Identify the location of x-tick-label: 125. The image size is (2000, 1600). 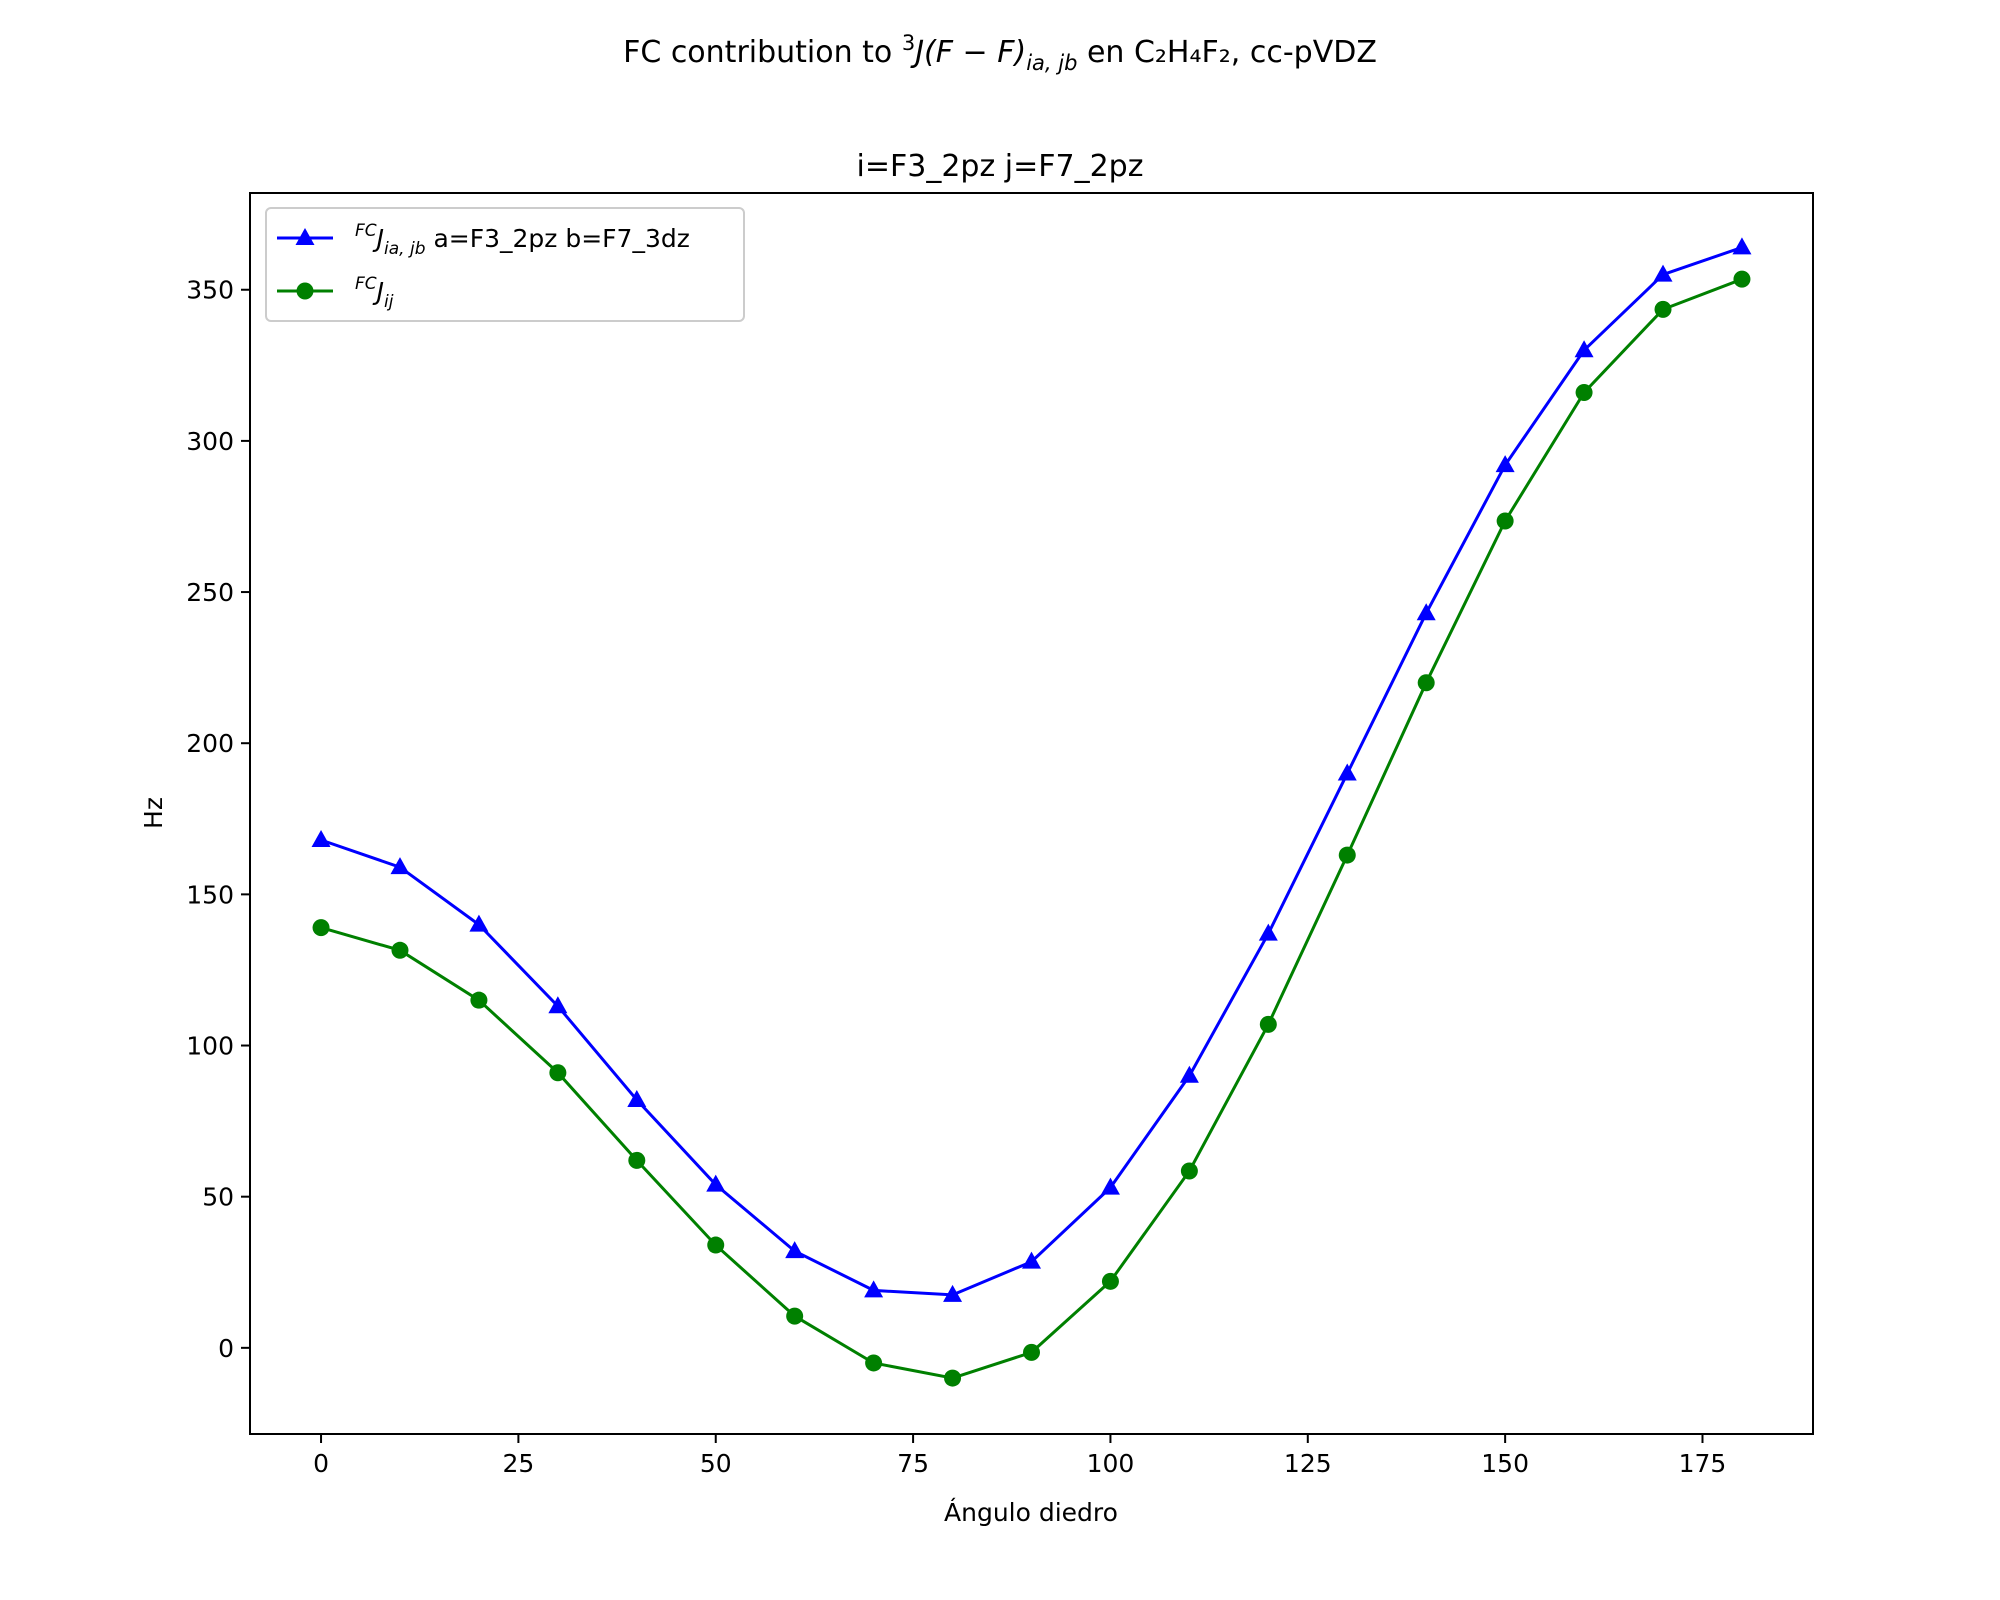
(1308, 1463).